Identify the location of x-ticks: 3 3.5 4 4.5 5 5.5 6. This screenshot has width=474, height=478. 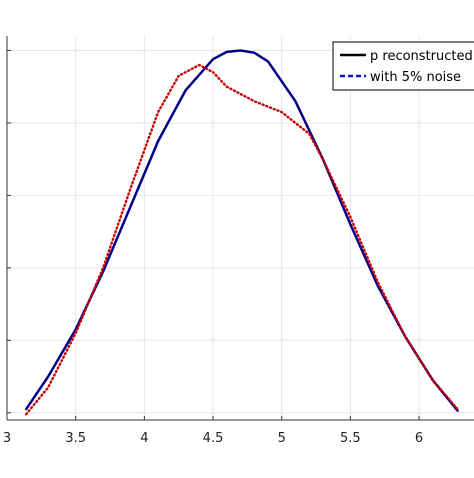
(213, 431).